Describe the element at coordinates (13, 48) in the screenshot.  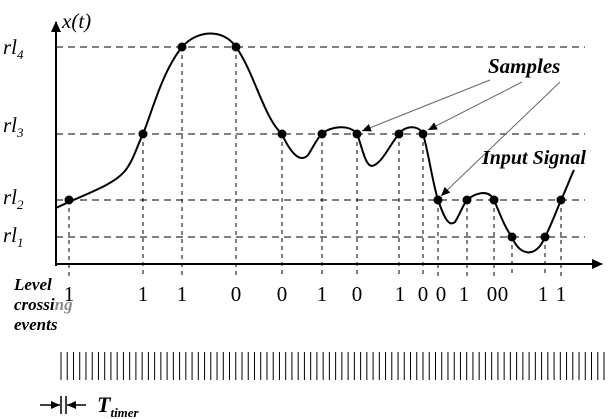
I see `level-label-rl4: rl4` at that location.